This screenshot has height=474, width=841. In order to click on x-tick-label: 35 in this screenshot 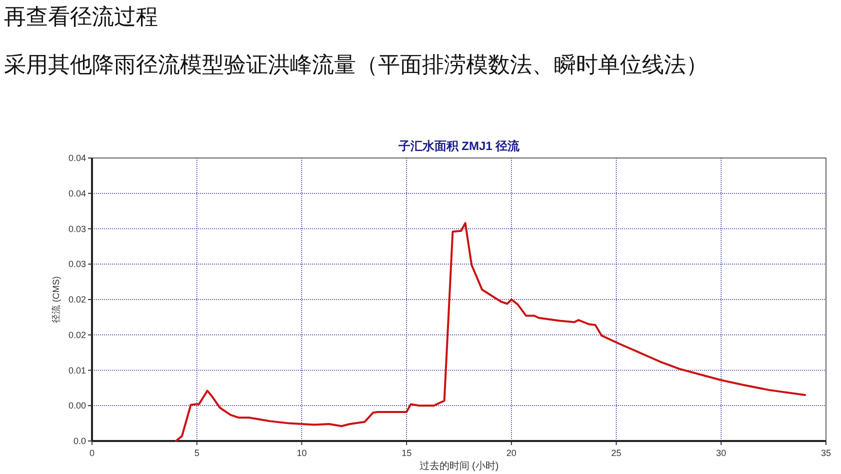, I will do `click(826, 453)`.